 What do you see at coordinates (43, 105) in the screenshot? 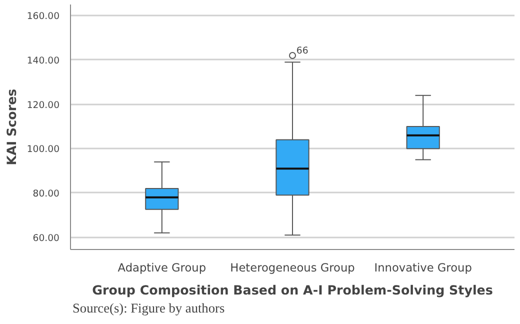
I see `y-tick-label: 120.00` at bounding box center [43, 105].